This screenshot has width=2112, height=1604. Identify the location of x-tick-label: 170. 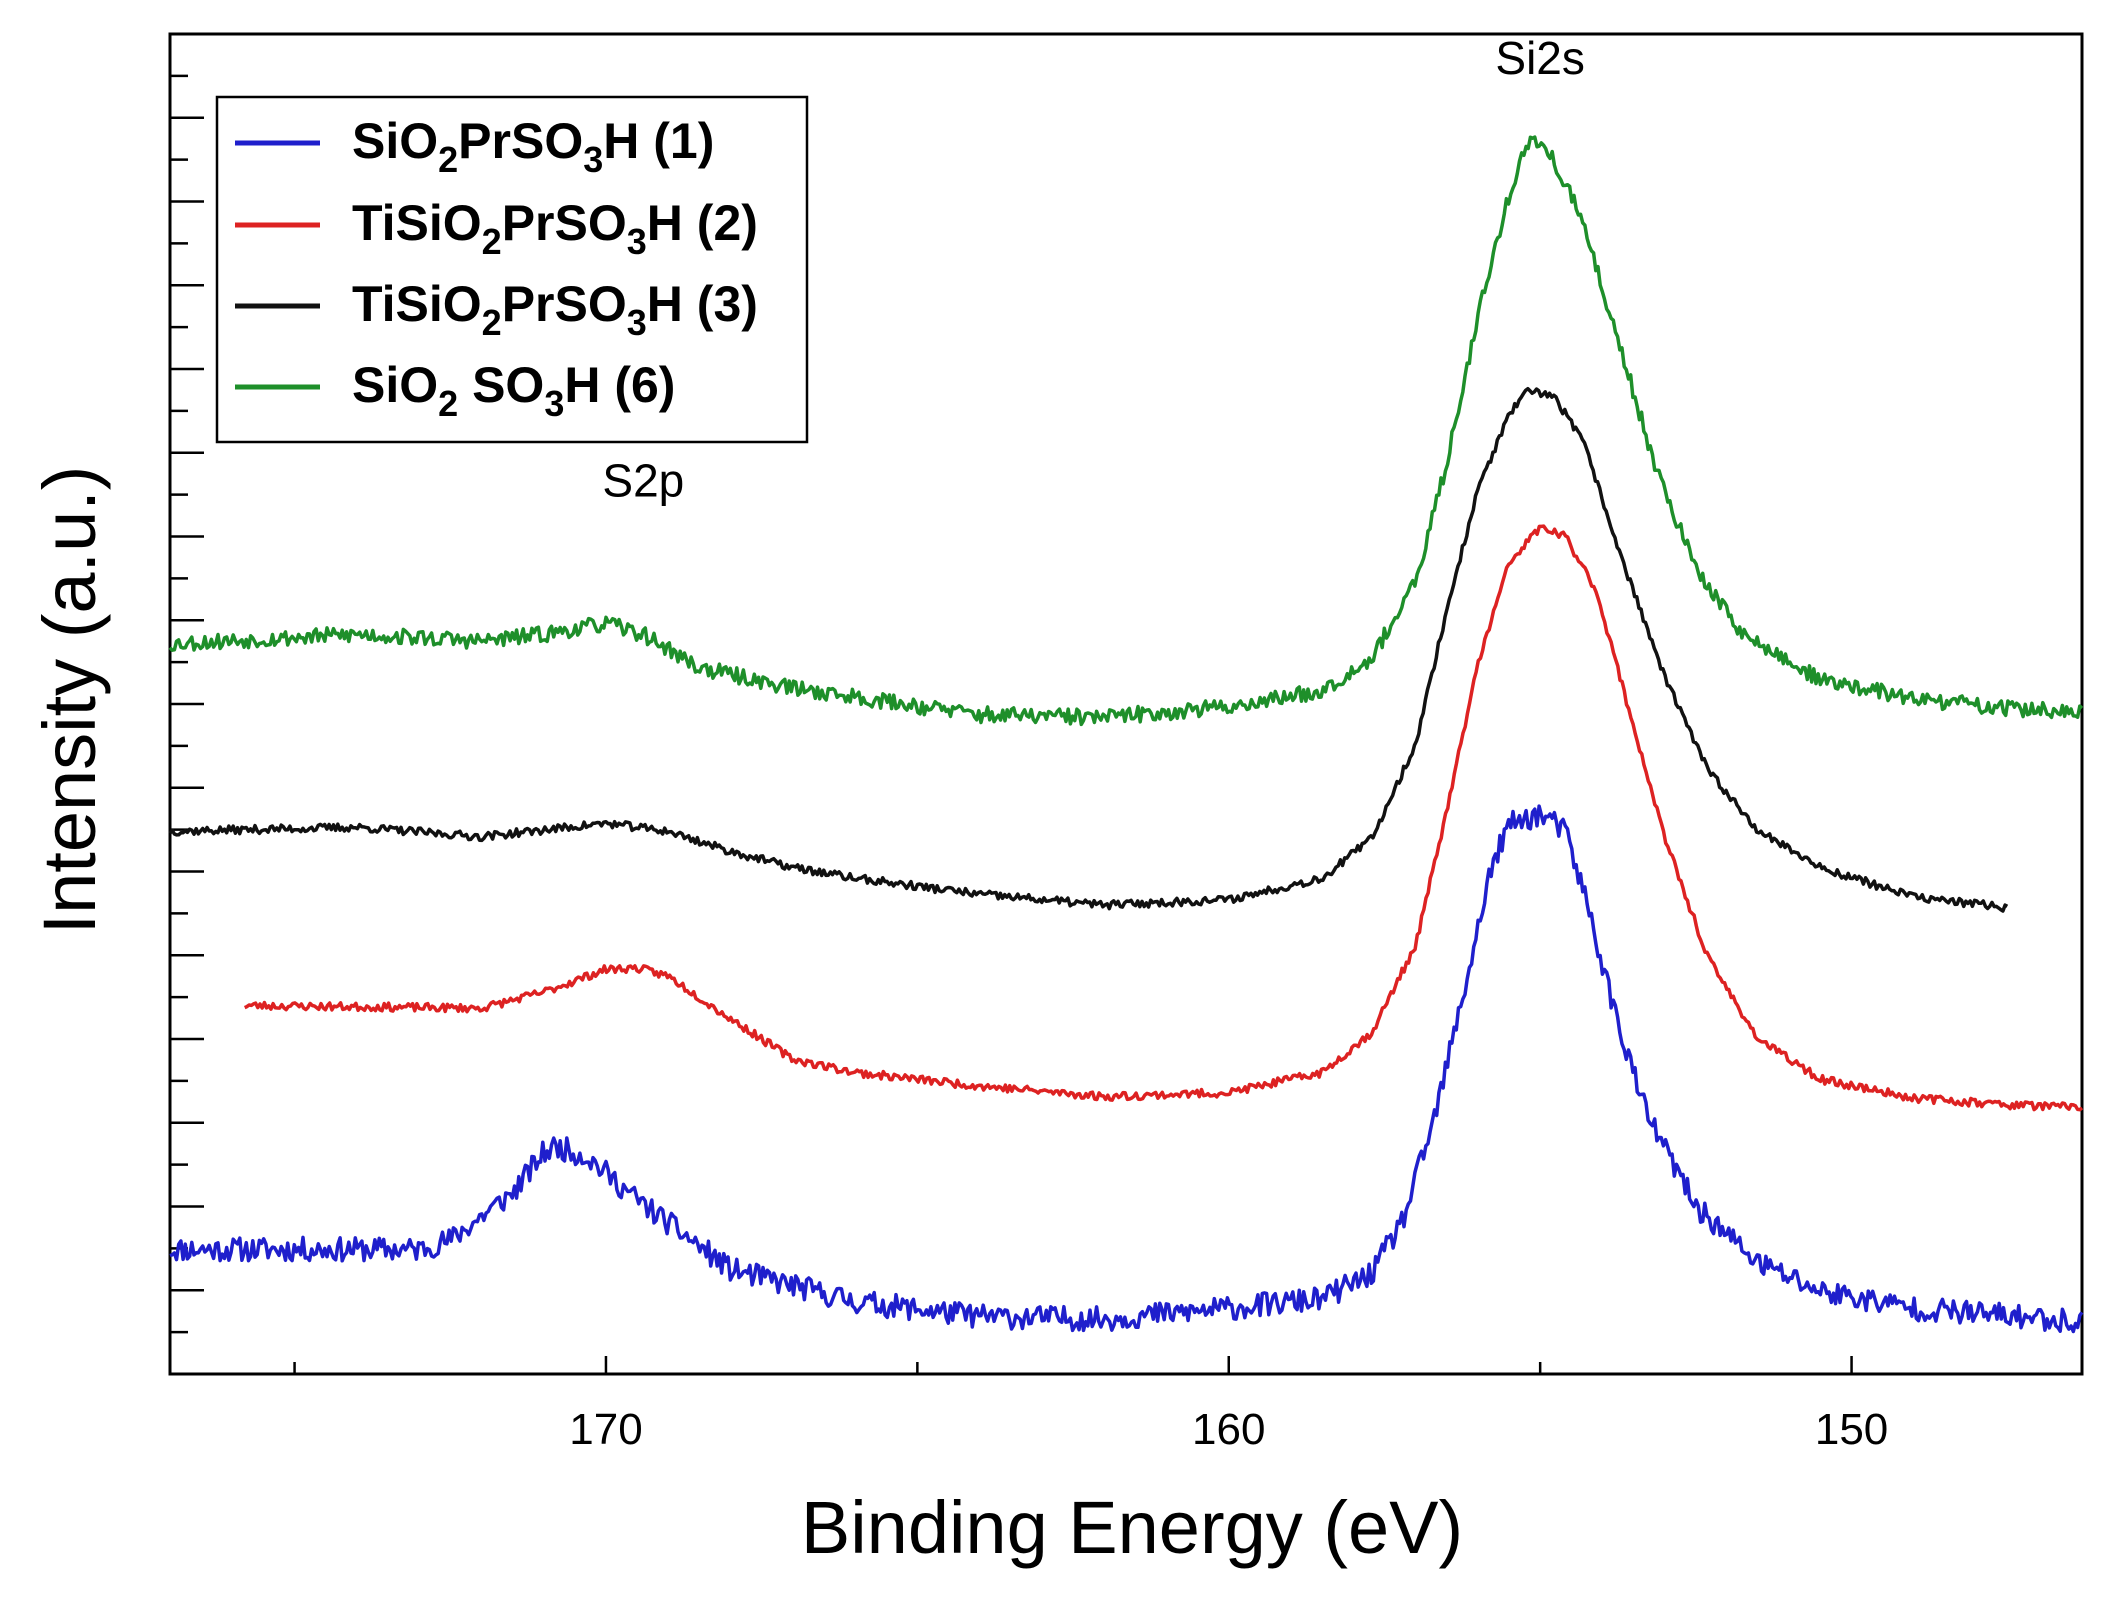
(605, 1429).